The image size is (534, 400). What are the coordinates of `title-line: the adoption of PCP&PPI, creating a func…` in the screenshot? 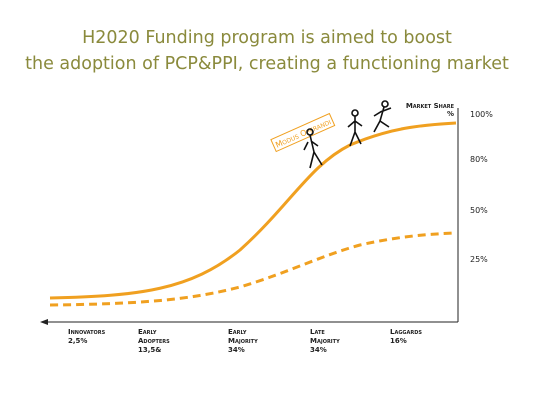 It's located at (267, 64).